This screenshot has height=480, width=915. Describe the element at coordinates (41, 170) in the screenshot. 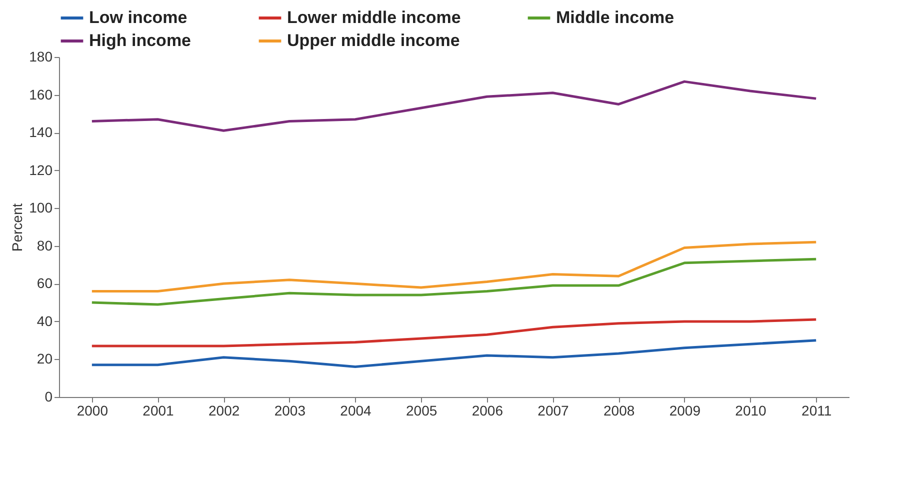

I see `y-tick-label: 120` at that location.